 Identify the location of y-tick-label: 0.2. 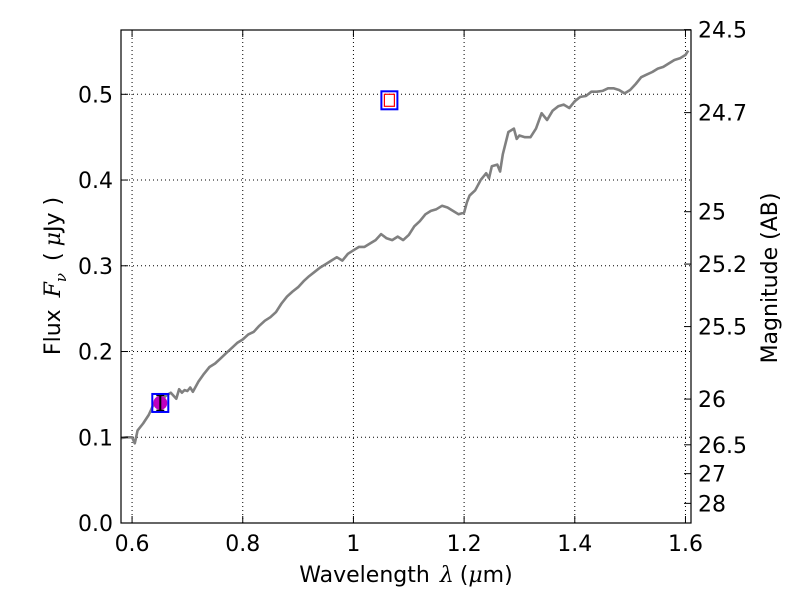
(95, 353).